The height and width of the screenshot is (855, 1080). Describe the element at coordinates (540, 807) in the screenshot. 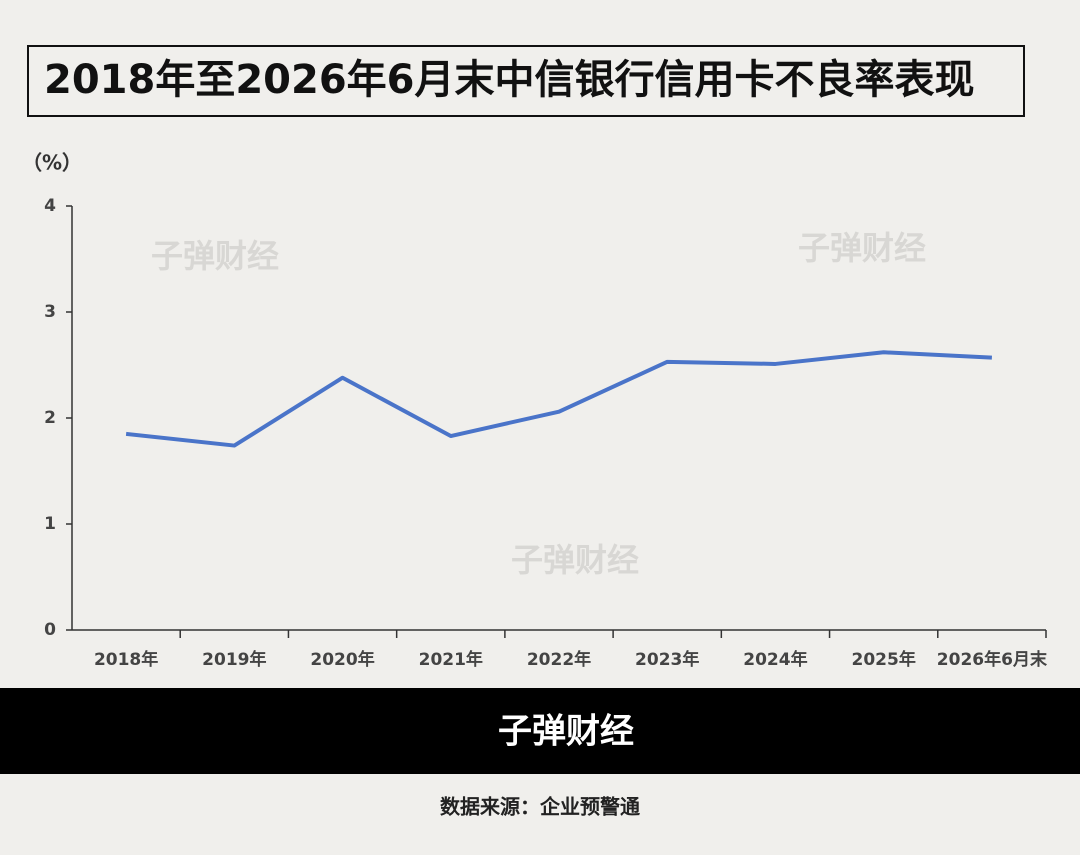

I see `source-note: 数据来源：企业预警通` at that location.